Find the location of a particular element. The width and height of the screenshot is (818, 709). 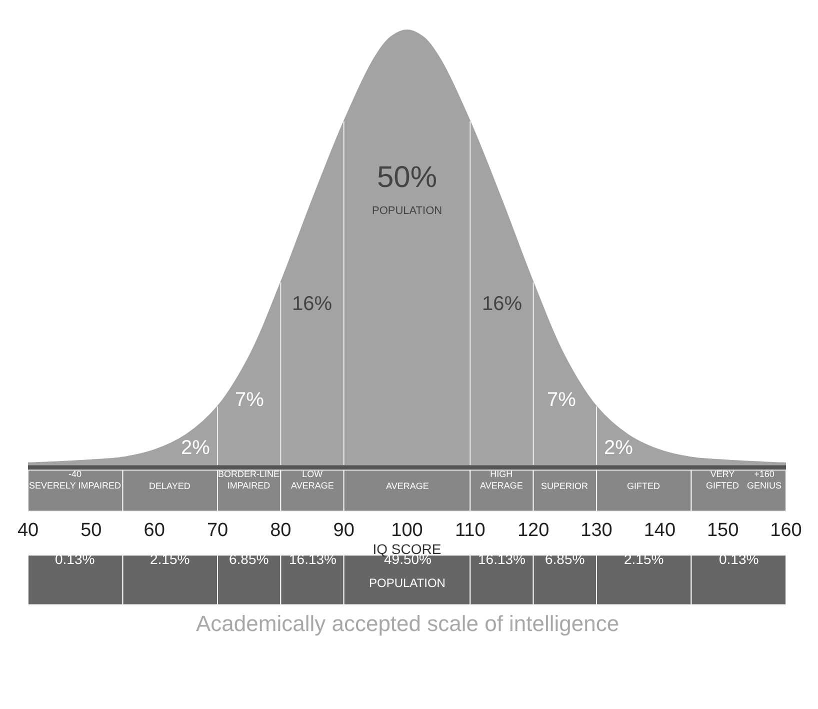

x-tick-label: 40 is located at coordinates (28, 531).